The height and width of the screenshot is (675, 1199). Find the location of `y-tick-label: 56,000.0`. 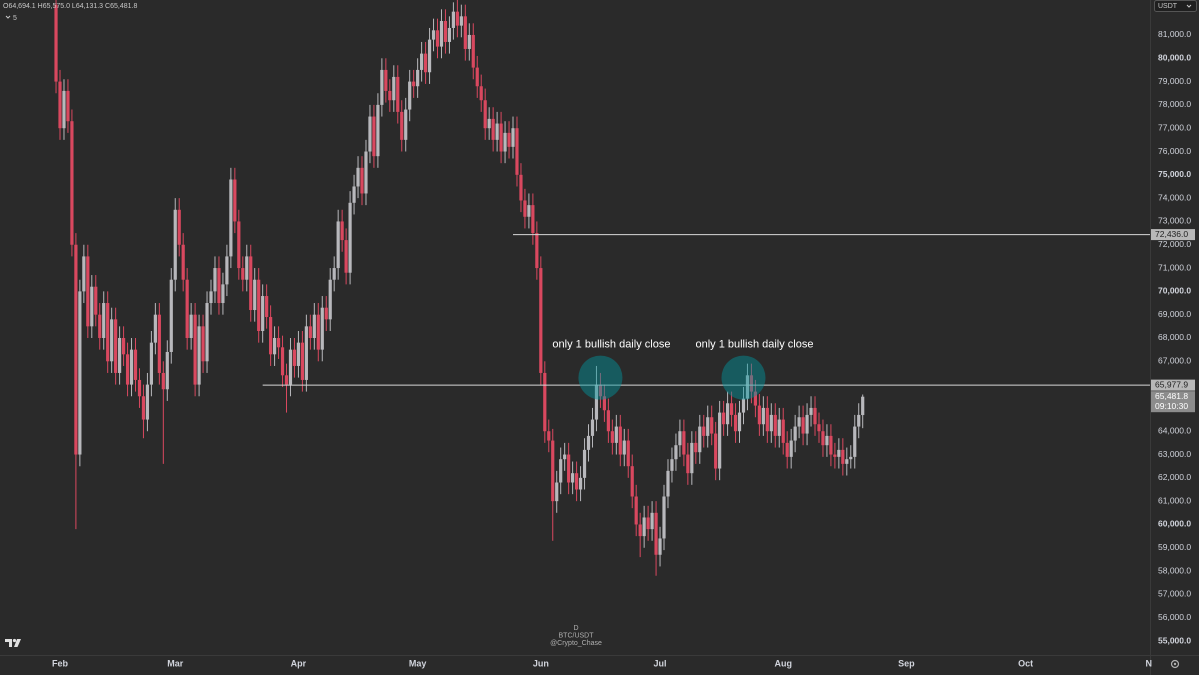

y-tick-label: 56,000.0 is located at coordinates (1174, 617).